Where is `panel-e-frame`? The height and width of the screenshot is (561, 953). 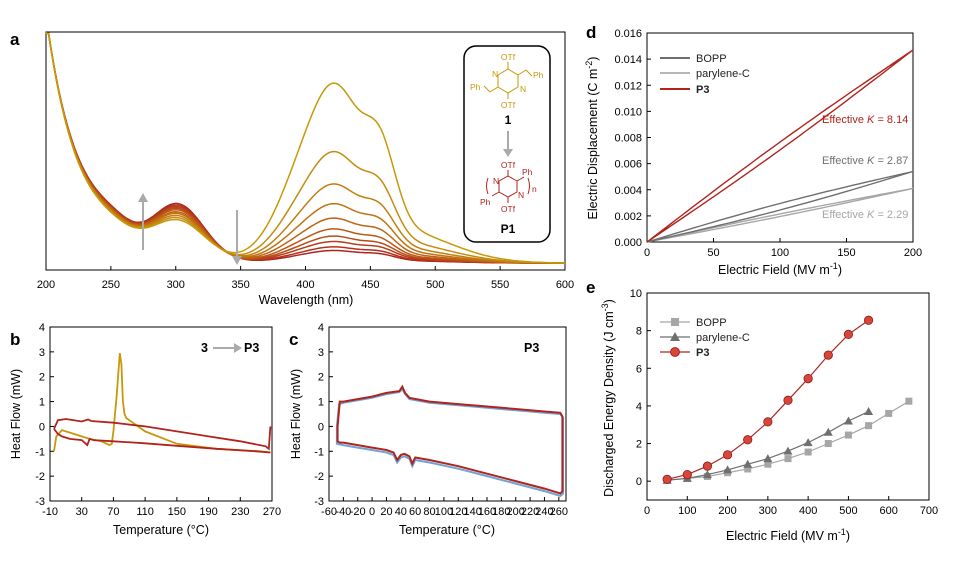
panel-e-frame is located at coordinates (788, 396).